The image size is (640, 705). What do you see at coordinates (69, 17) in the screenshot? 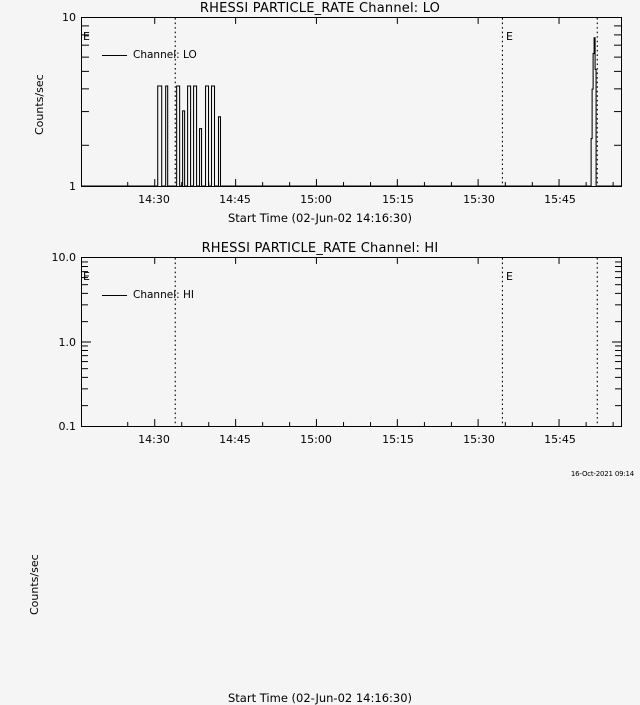
I see `y-tick-label-lo-10: 10` at bounding box center [69, 17].